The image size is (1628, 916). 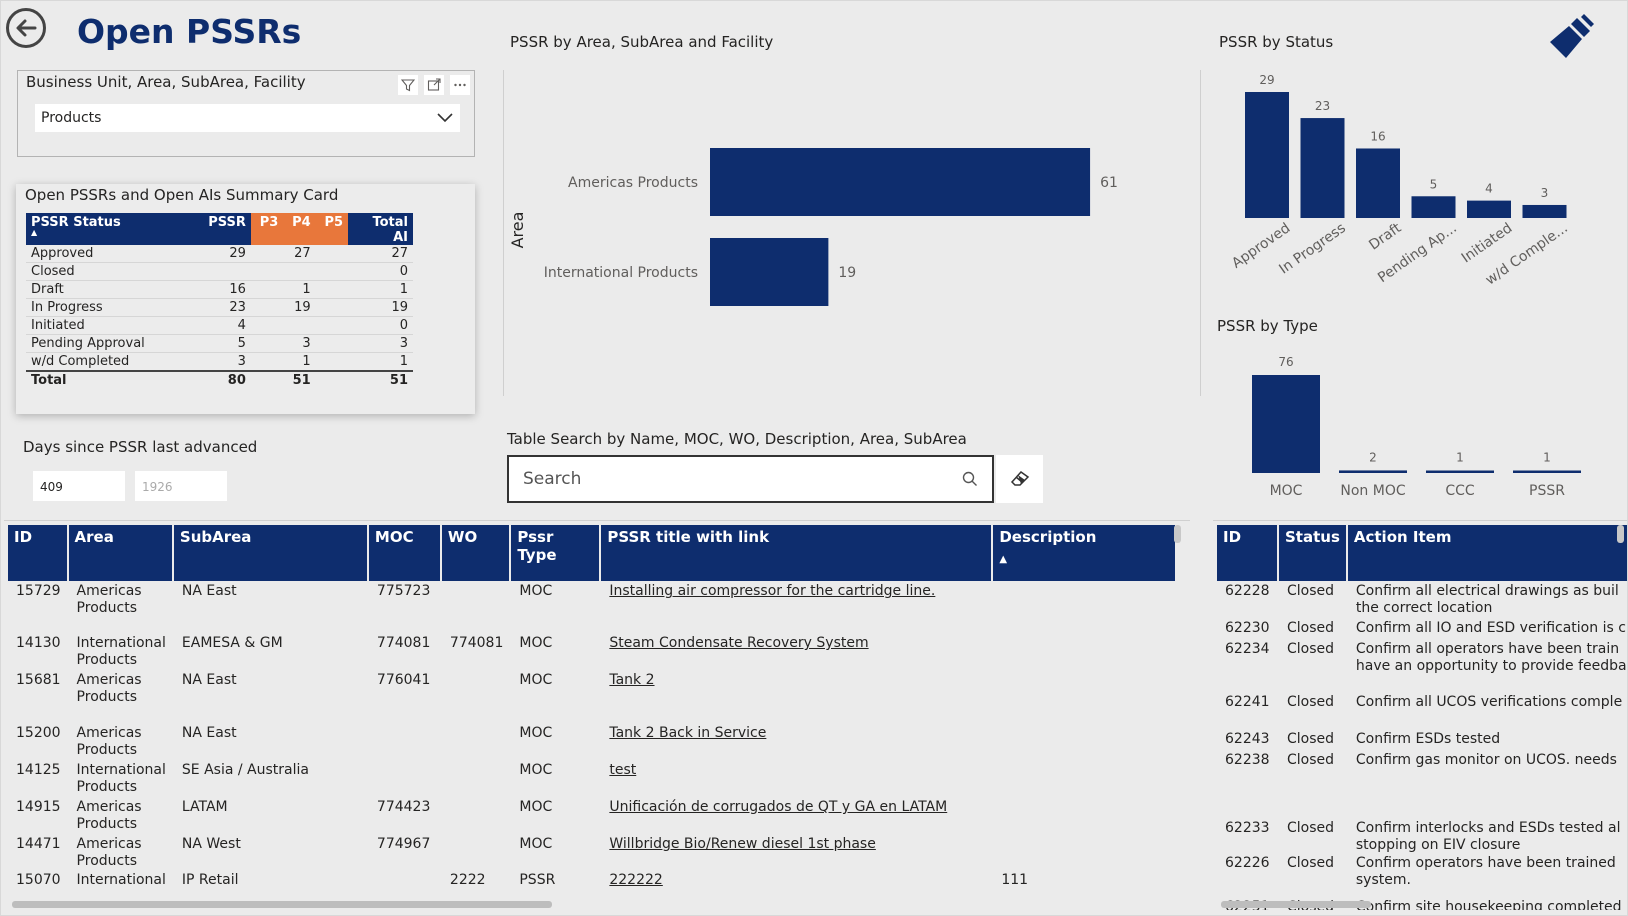 What do you see at coordinates (970, 479) in the screenshot?
I see `search-icon` at bounding box center [970, 479].